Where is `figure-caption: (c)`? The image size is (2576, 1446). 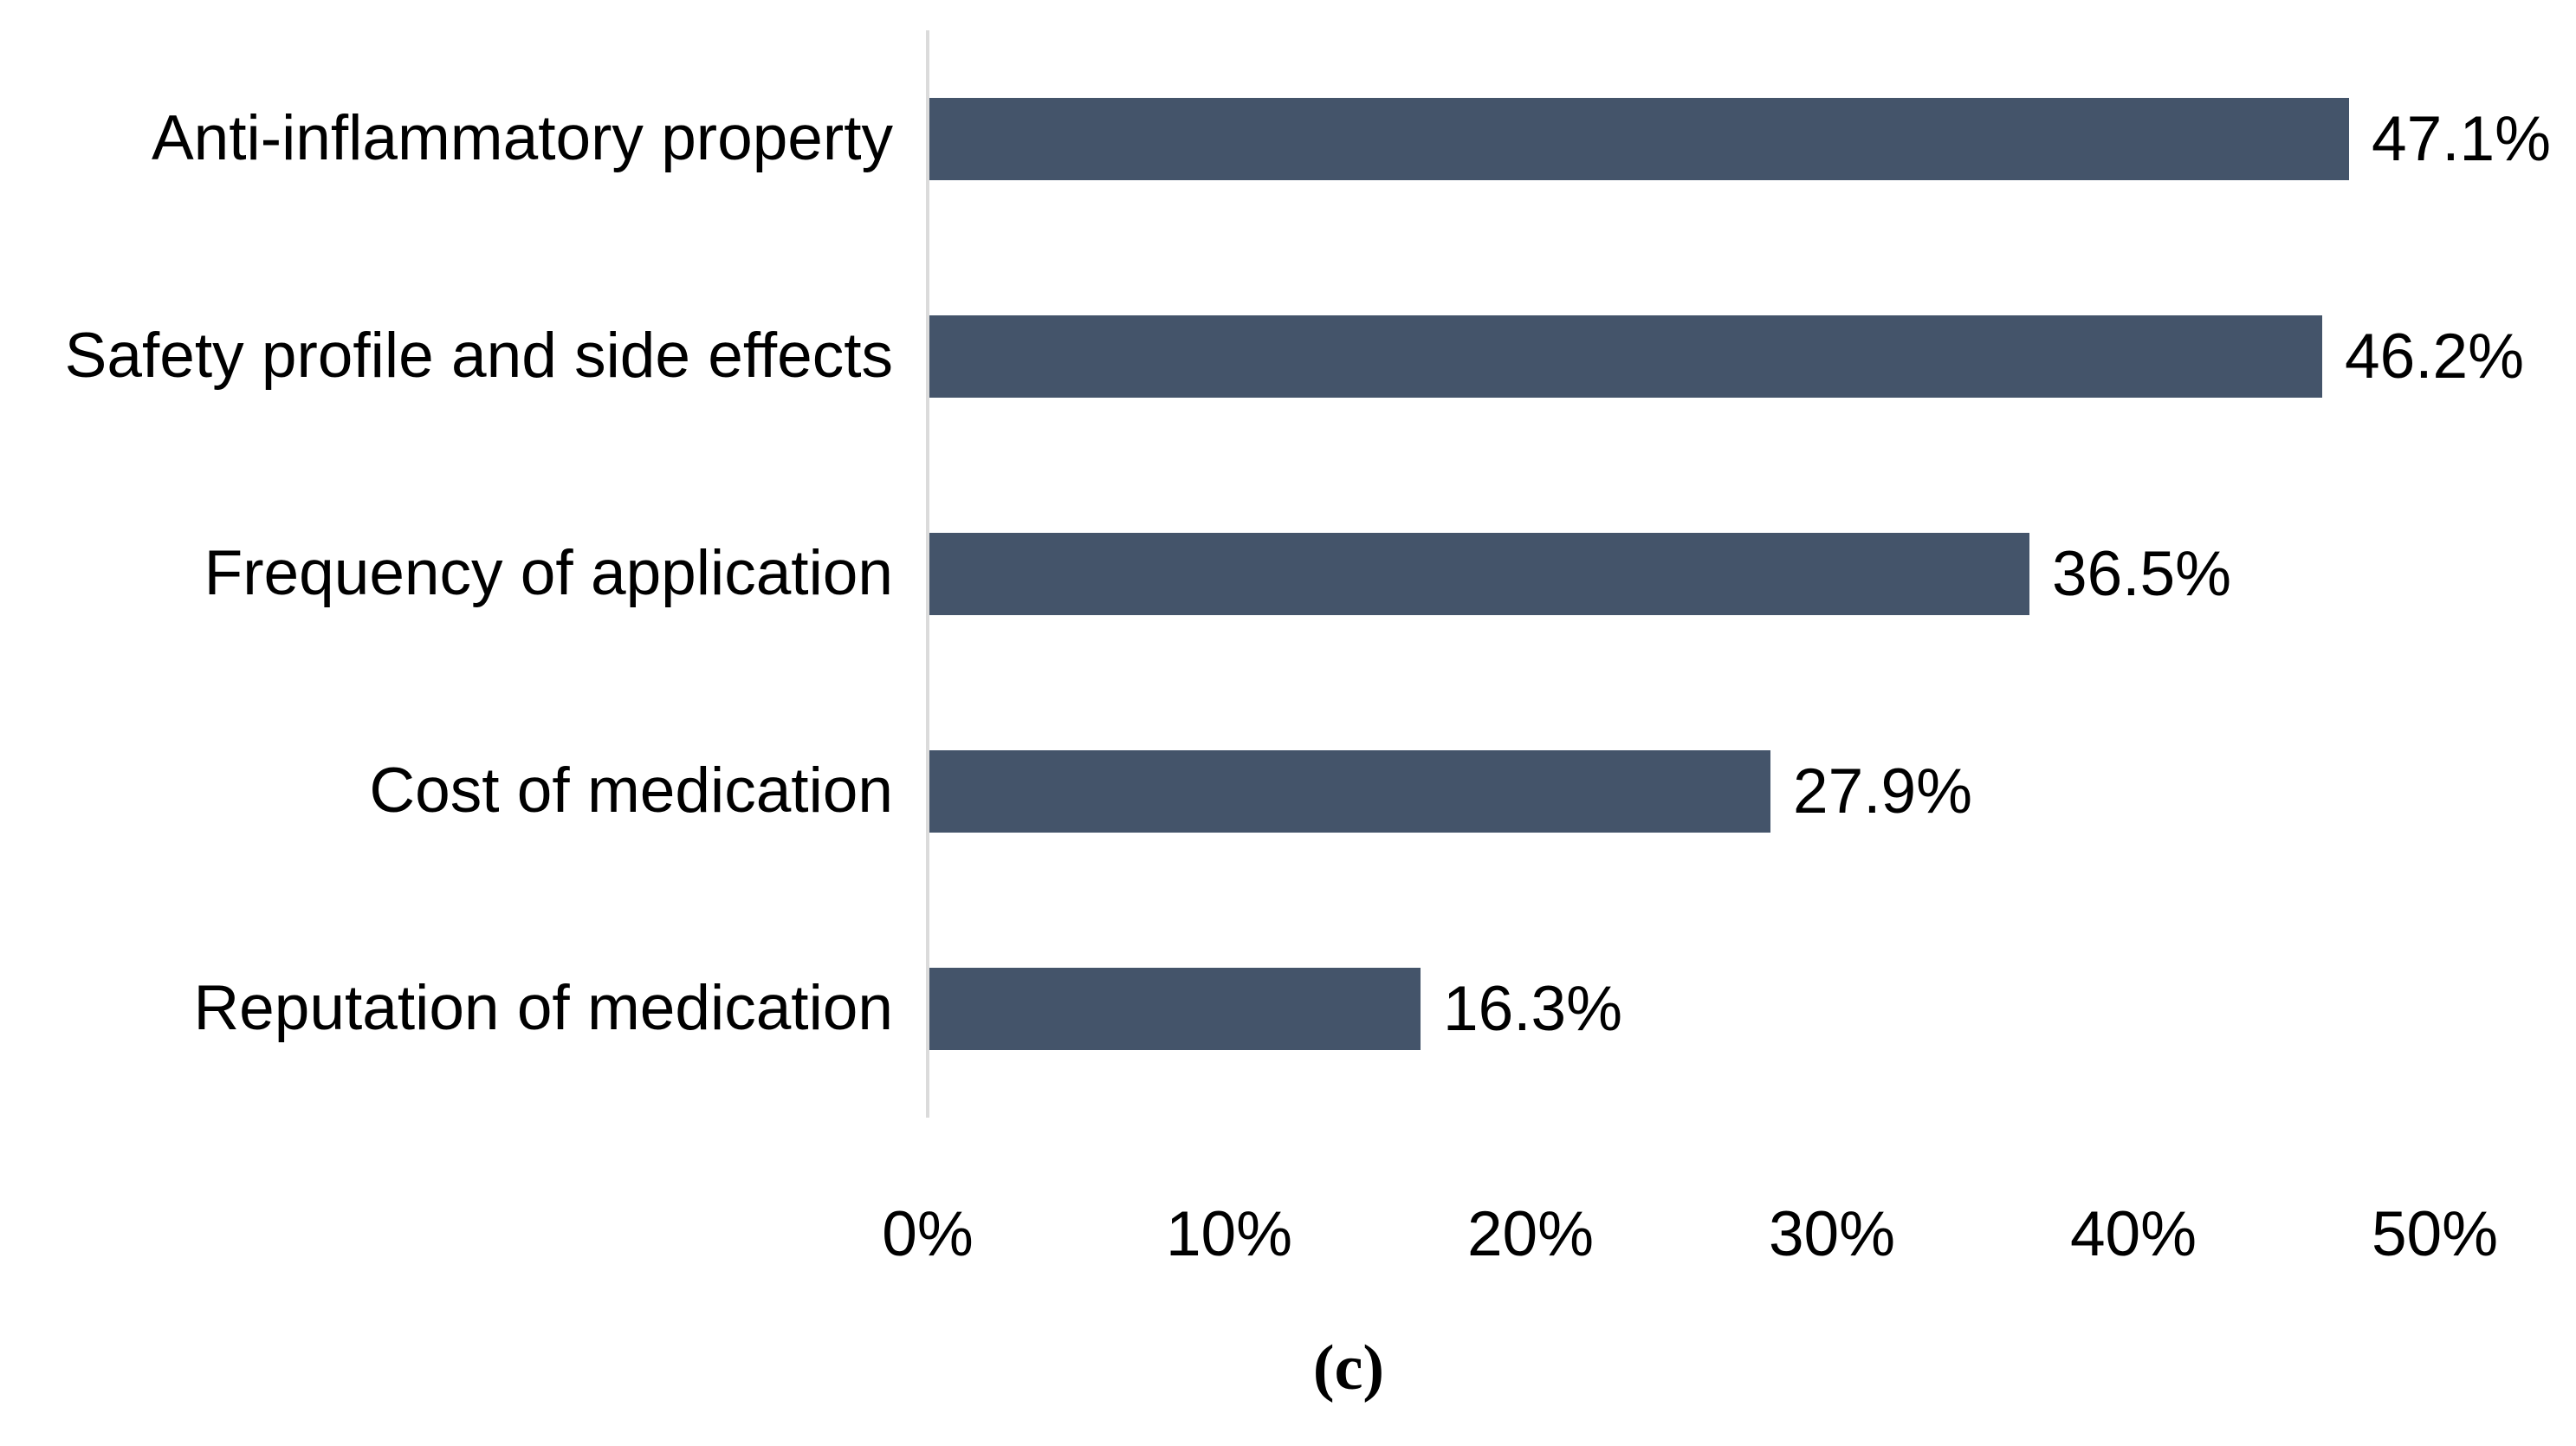 figure-caption: (c) is located at coordinates (1348, 1368).